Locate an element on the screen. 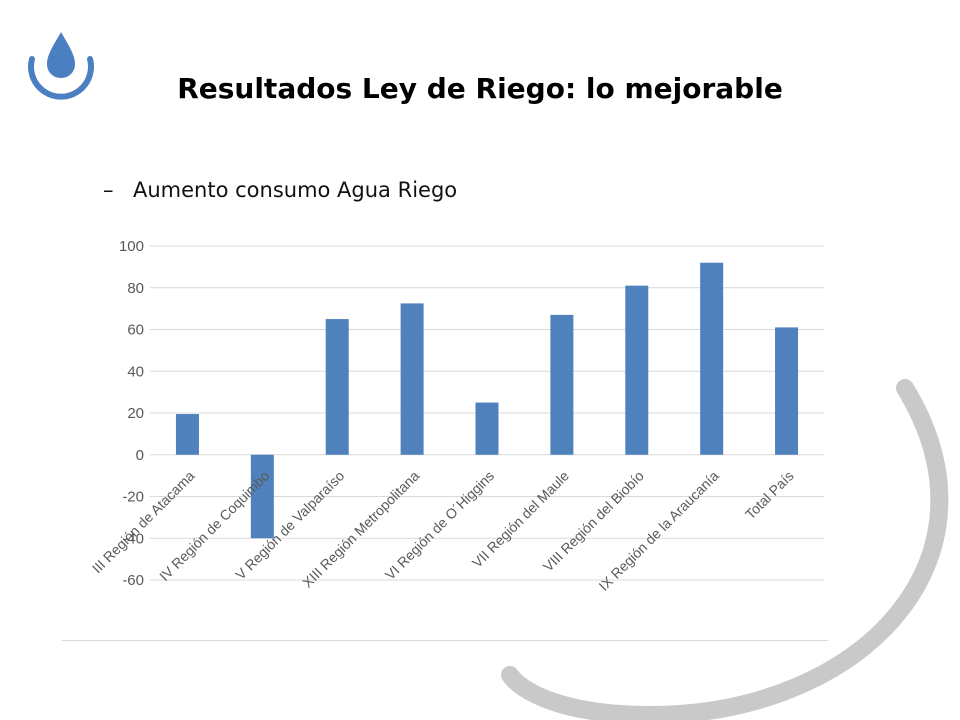 The height and width of the screenshot is (720, 960). y-tick-label: 0 is located at coordinates (140, 455).